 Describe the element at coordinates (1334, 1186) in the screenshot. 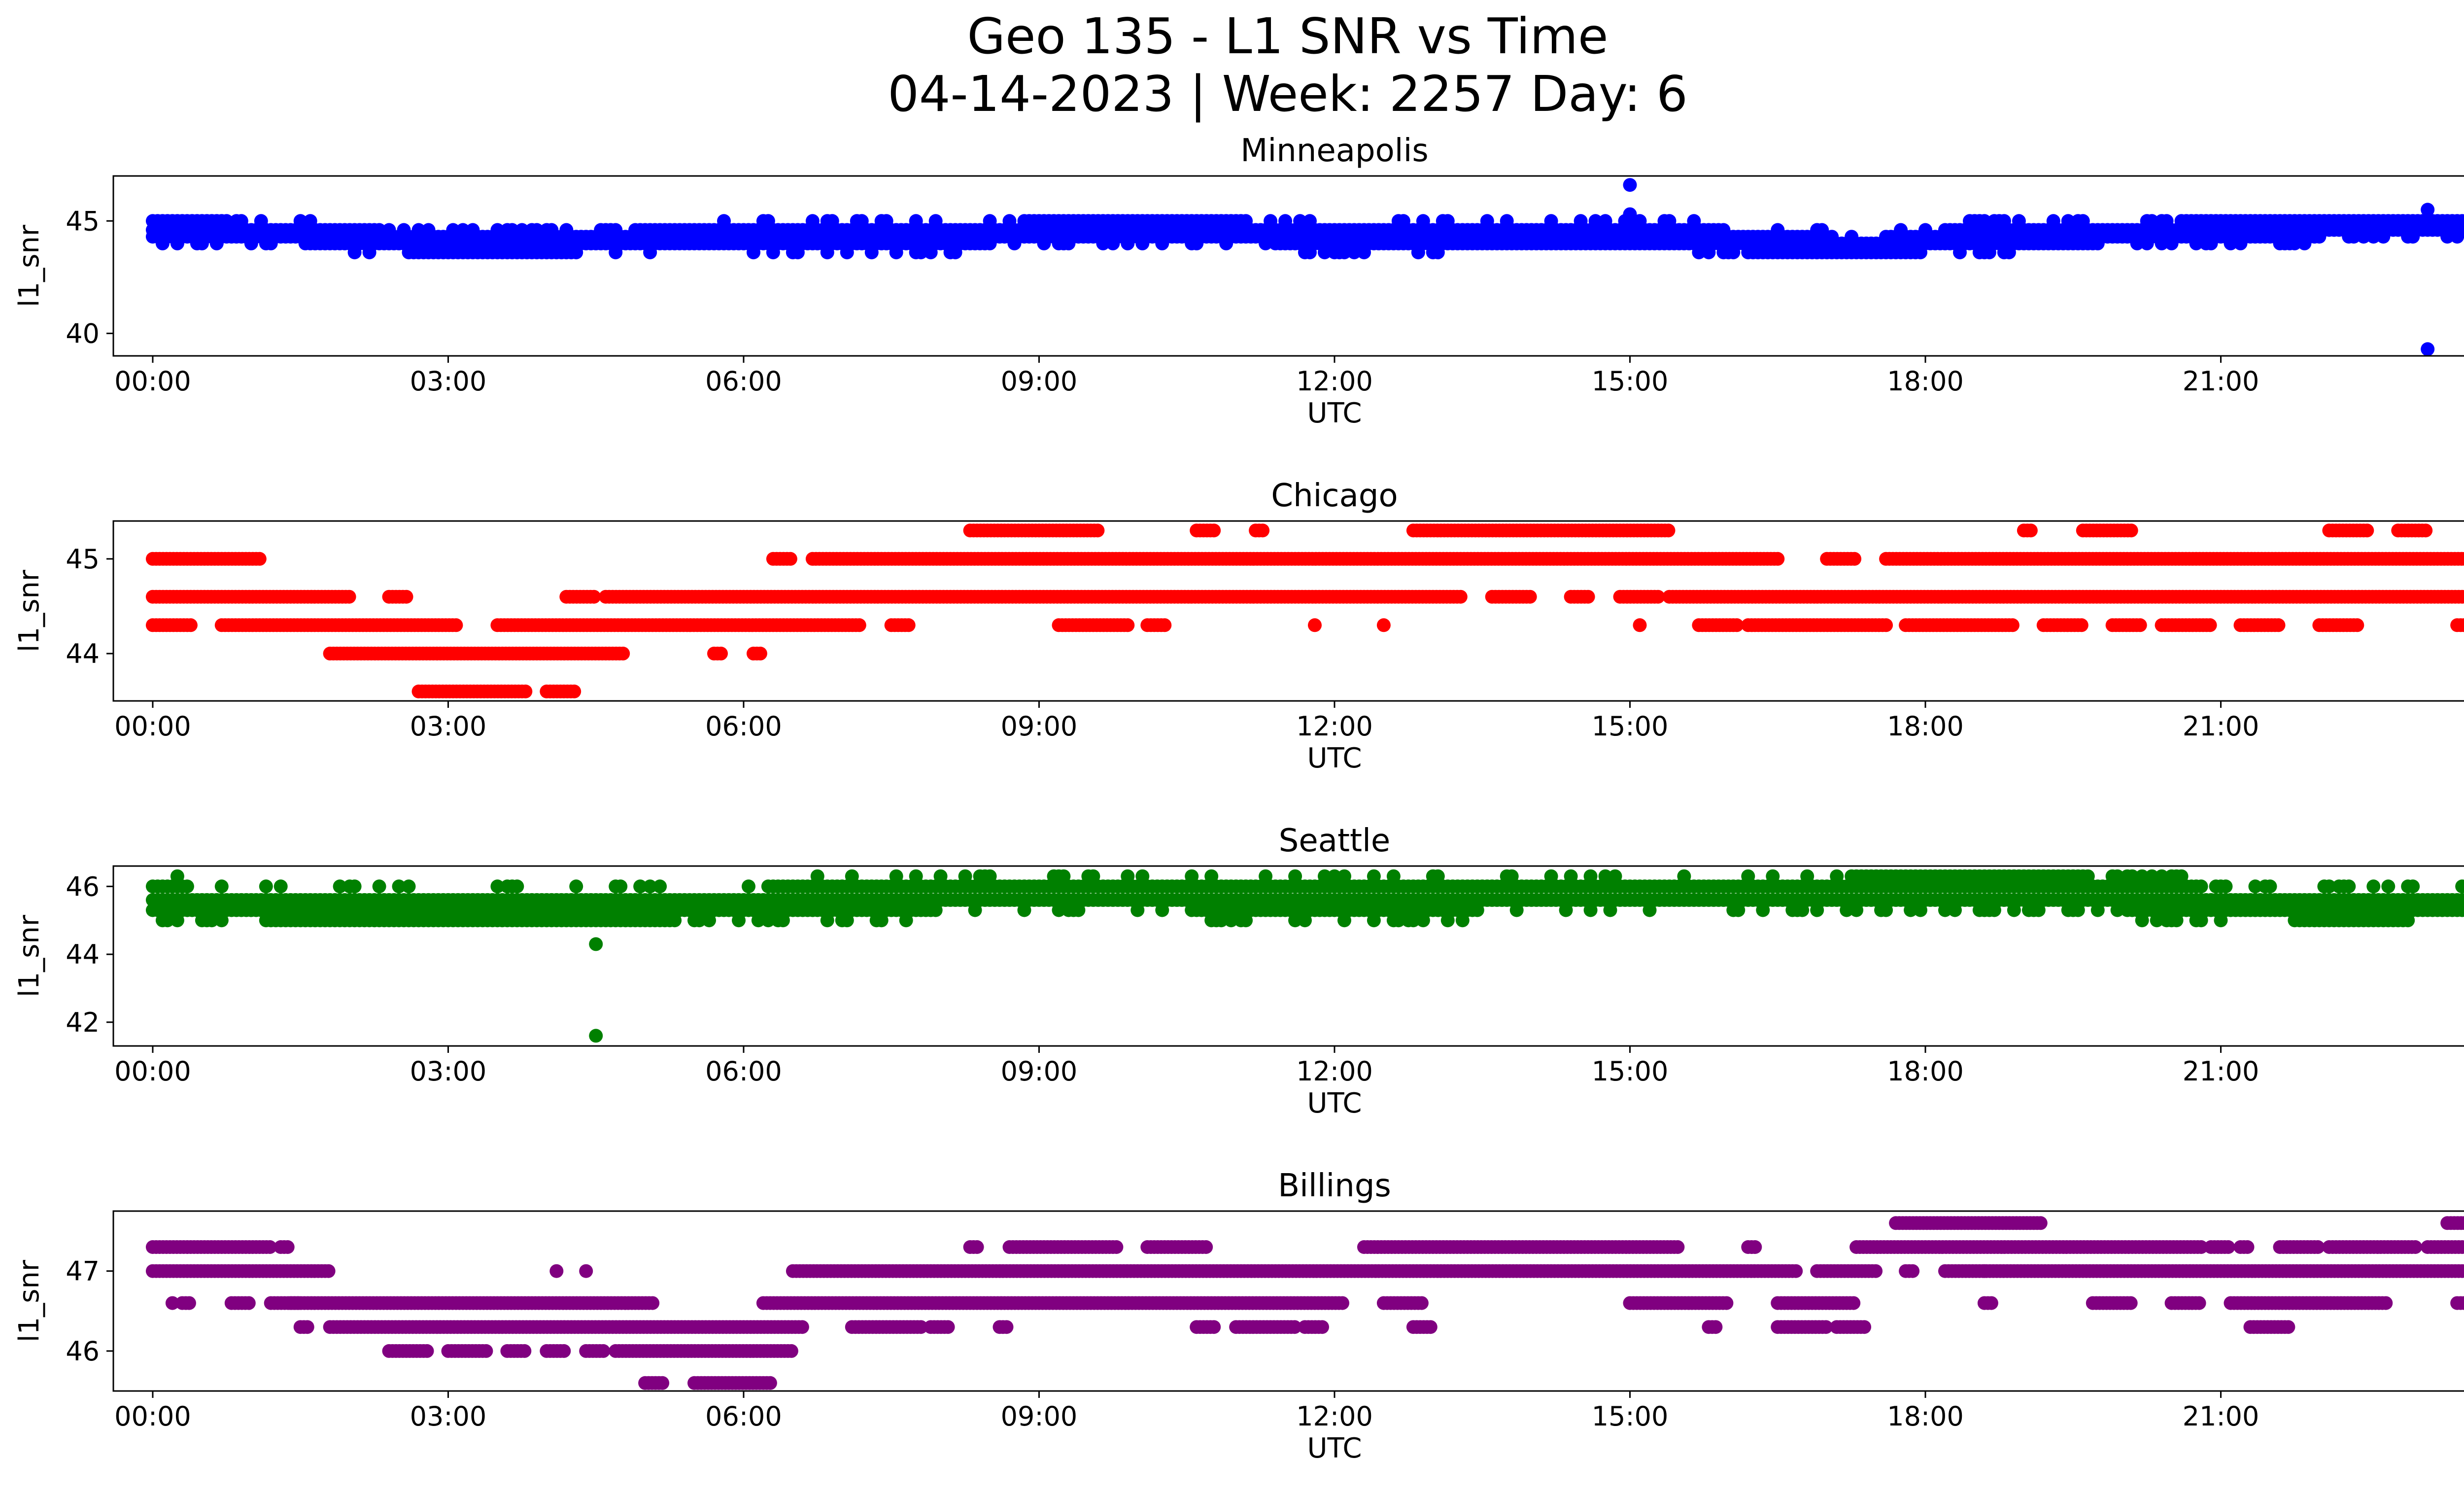

I see `subplot-title: Billings` at that location.